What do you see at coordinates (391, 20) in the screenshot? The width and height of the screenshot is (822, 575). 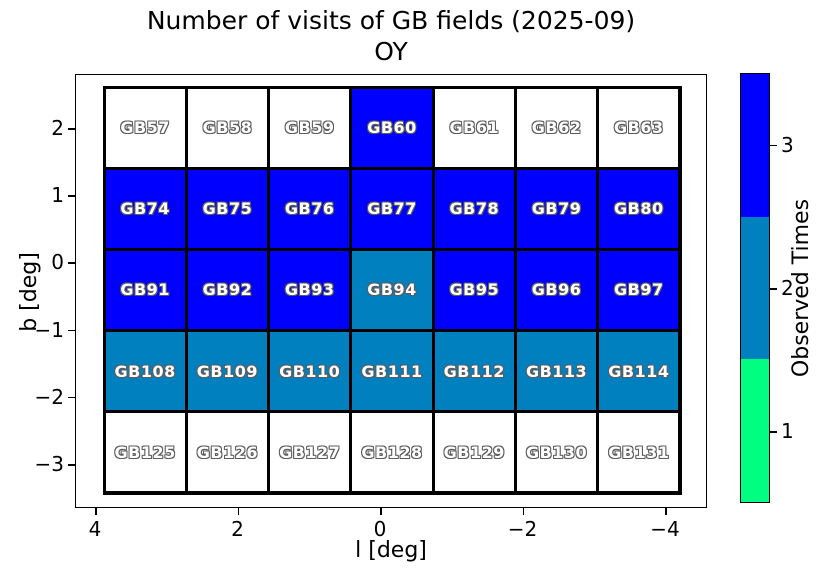 I see `chart-title: Number of visits of GB fields (2025-09)` at bounding box center [391, 20].